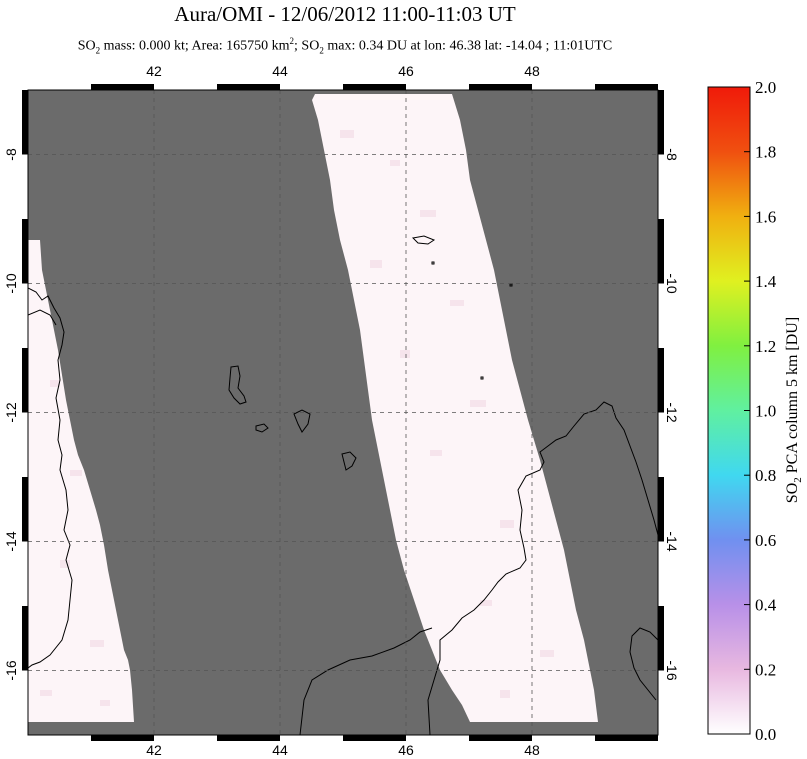 The width and height of the screenshot is (807, 759). Describe the element at coordinates (25, 122) in the screenshot. I see `frame-bar-left--8` at that location.